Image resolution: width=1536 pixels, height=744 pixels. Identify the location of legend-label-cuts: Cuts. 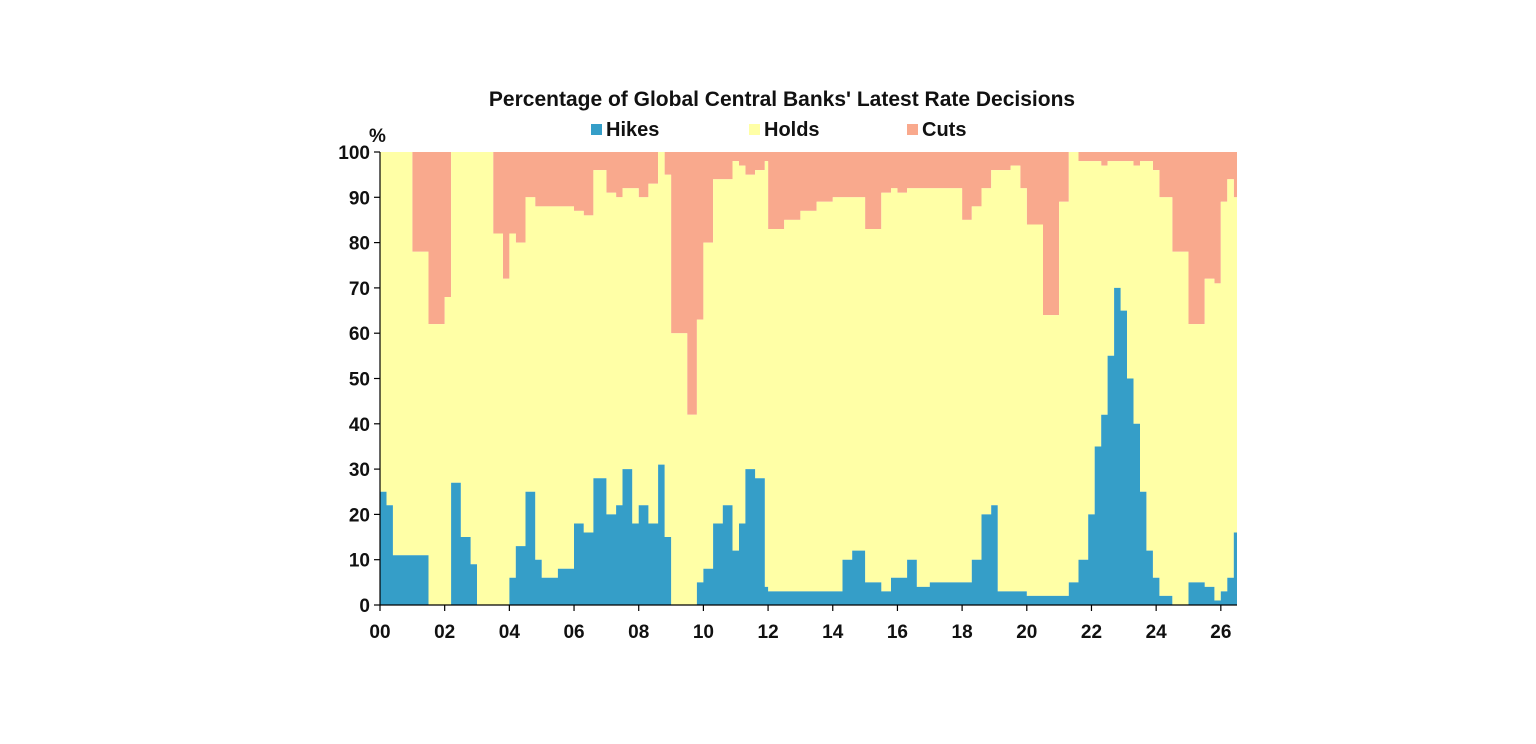
(944, 130).